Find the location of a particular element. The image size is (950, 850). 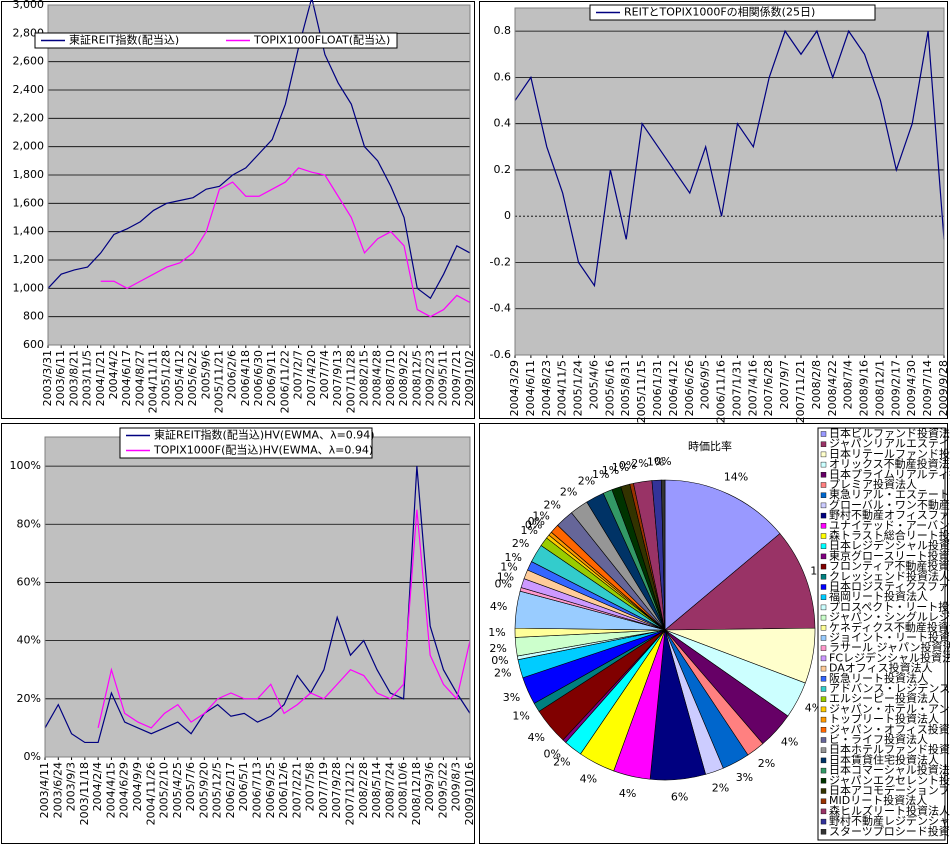

legend-label: ジャパン・ホテル・アンド・リゾート投資法人 is located at coordinates (889, 708).